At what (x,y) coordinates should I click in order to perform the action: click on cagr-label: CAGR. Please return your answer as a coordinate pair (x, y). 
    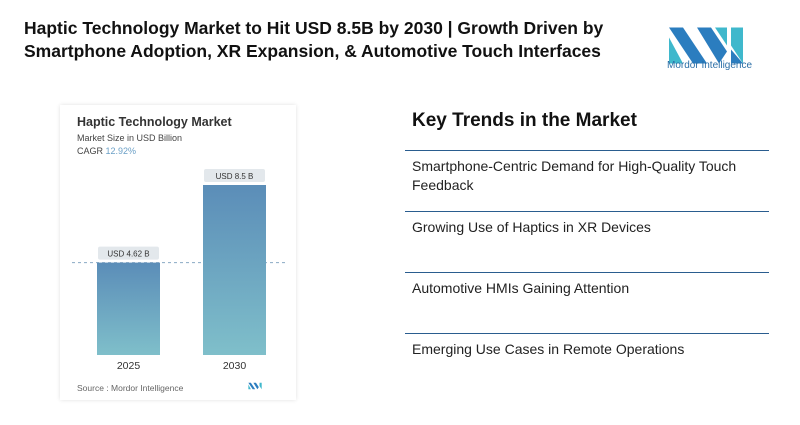
    Looking at the image, I should click on (90, 151).